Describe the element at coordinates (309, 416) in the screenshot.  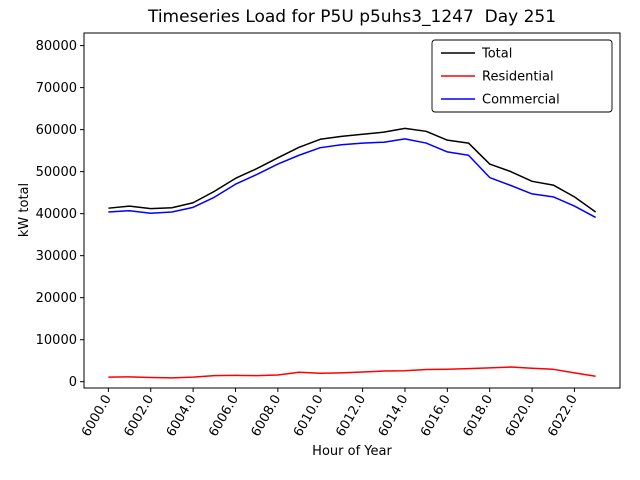
I see `x-tick-label: 6010.0` at that location.